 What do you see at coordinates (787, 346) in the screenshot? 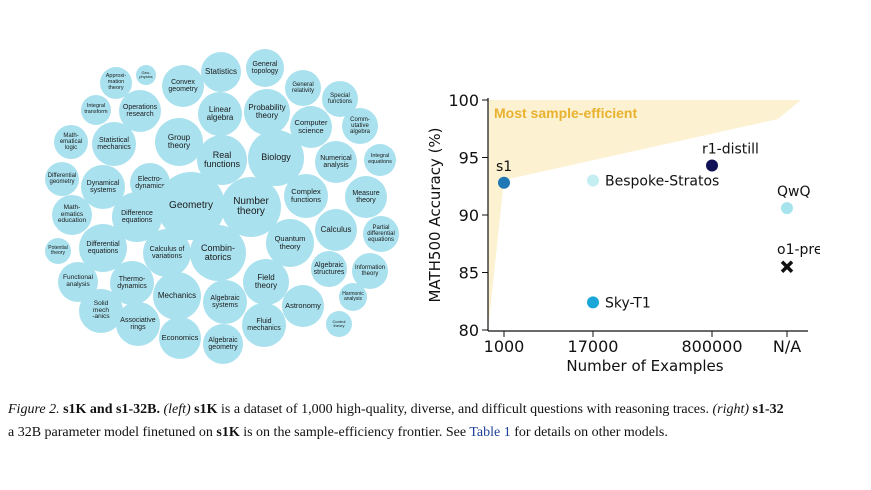
I see `x-tick-label: N/A` at bounding box center [787, 346].